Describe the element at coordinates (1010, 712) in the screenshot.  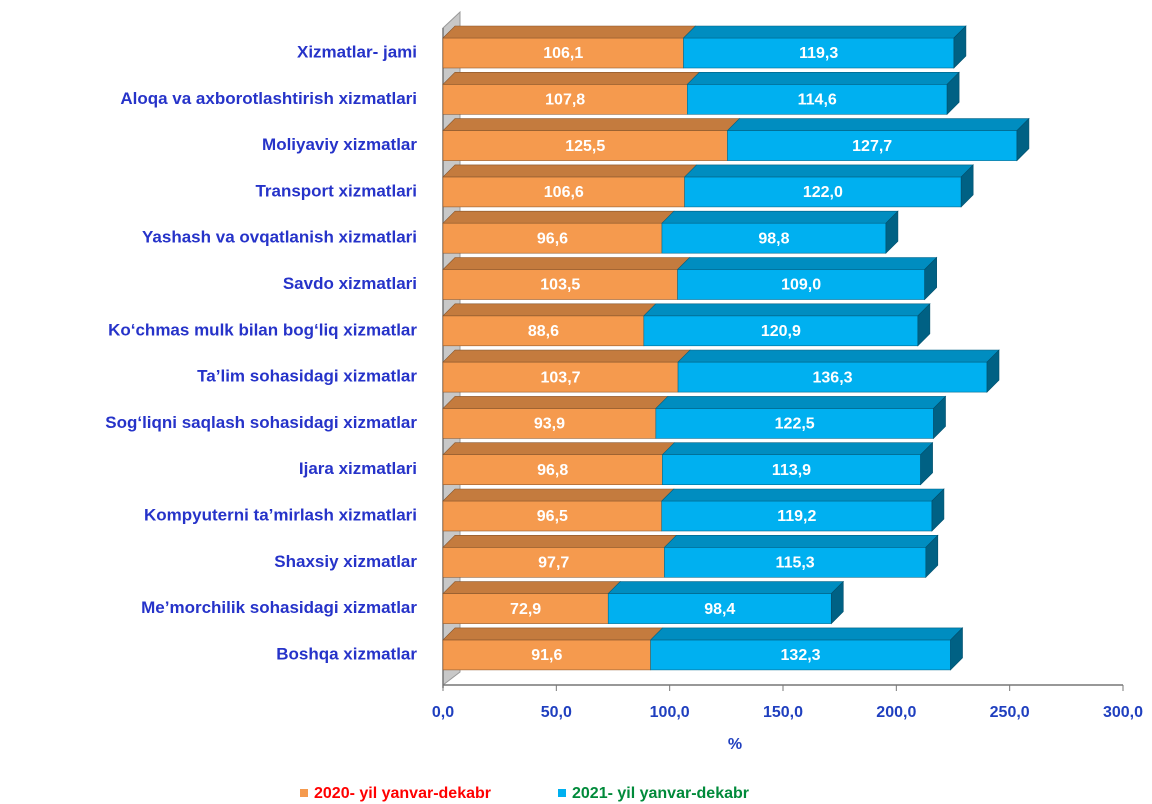
I see `x-tick-label: 250,0` at that location.